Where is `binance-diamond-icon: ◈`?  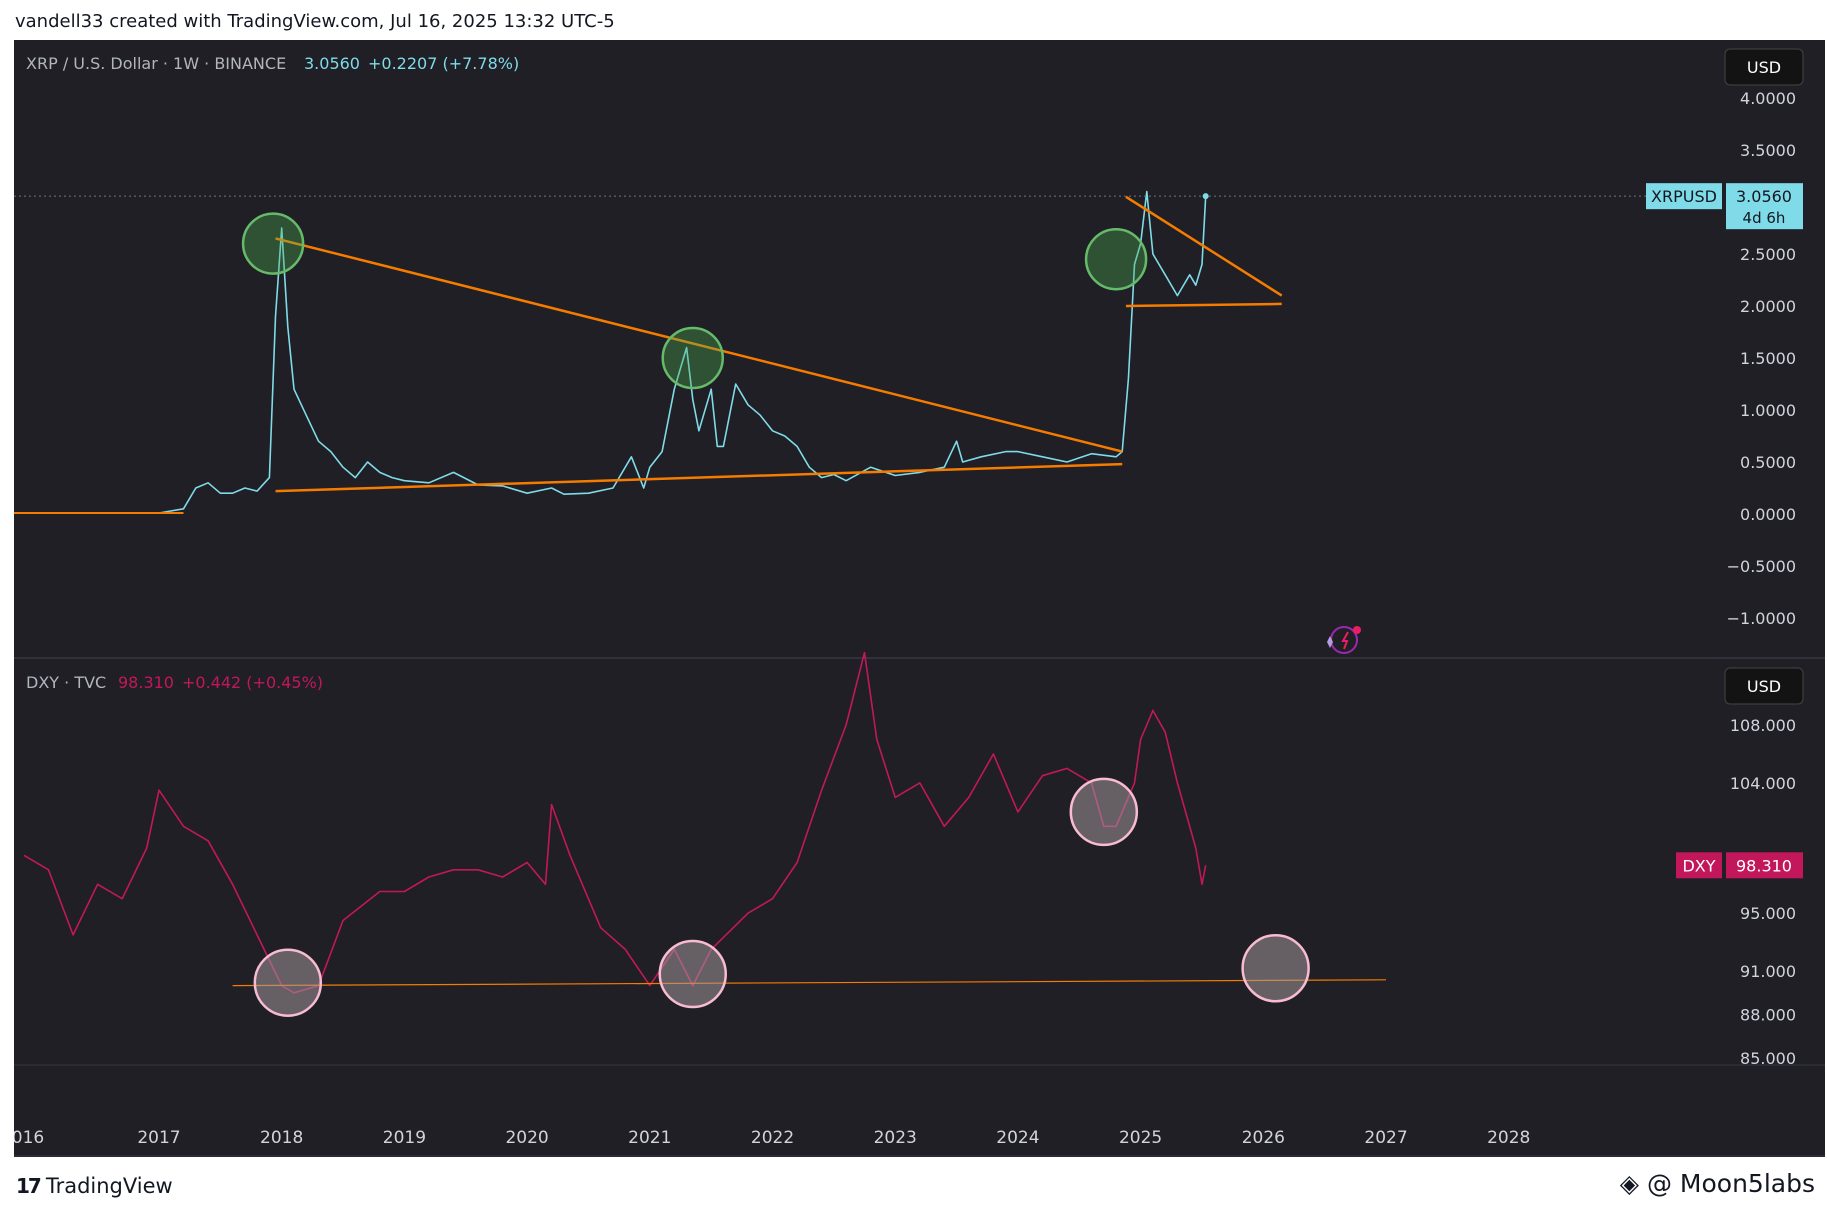
binance-diamond-icon: ◈ is located at coordinates (1629, 1183).